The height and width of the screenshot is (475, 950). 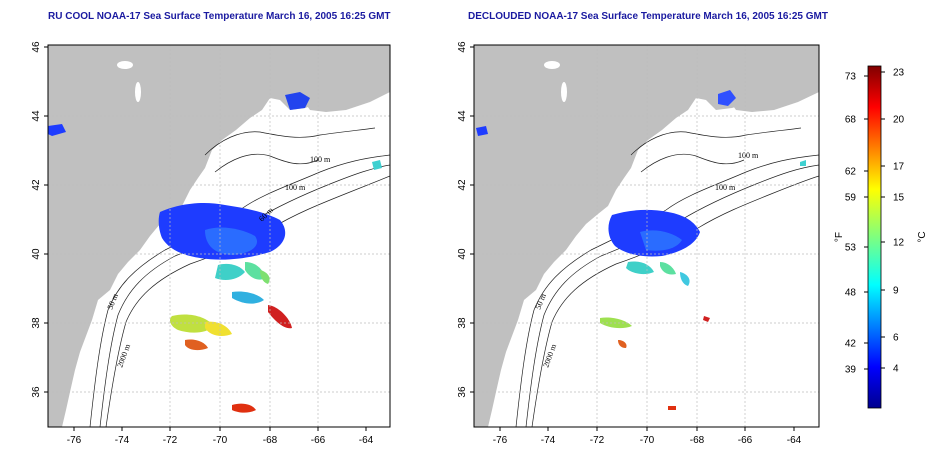 I want to click on colorbar-c-tick-label: 23, so click(x=899, y=73).